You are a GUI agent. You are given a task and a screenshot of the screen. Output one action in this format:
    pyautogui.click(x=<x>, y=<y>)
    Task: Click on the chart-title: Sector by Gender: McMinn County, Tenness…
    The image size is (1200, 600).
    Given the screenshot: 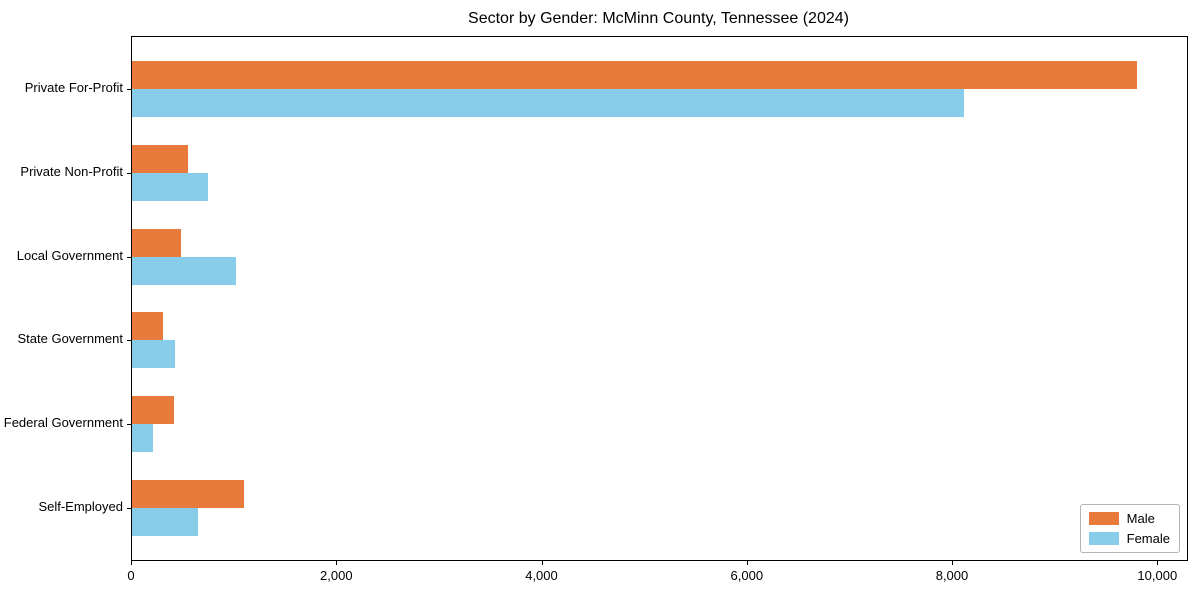 What is the action you would take?
    pyautogui.click(x=658, y=18)
    